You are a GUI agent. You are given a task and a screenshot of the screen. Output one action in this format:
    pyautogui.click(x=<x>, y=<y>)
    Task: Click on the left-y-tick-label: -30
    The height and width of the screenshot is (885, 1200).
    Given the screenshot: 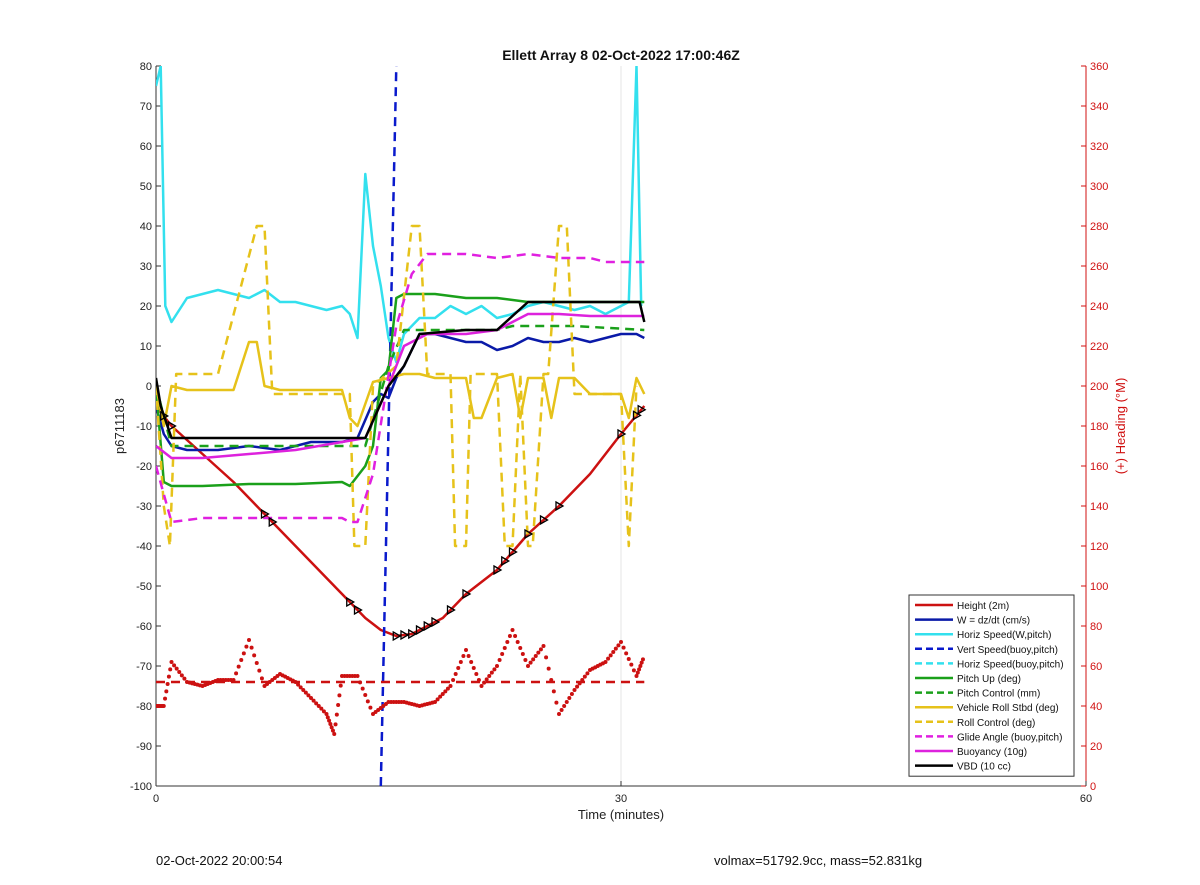 What is the action you would take?
    pyautogui.click(x=144, y=507)
    